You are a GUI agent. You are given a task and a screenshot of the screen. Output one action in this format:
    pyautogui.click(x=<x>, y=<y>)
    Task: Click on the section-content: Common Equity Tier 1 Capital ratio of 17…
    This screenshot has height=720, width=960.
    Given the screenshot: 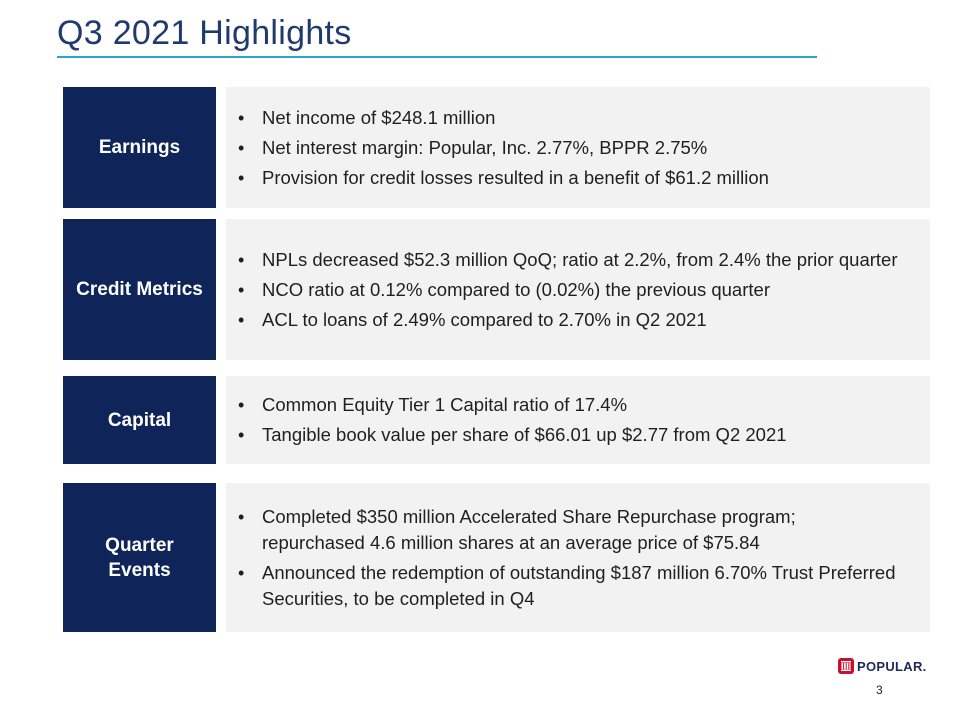 What is the action you would take?
    pyautogui.click(x=578, y=420)
    